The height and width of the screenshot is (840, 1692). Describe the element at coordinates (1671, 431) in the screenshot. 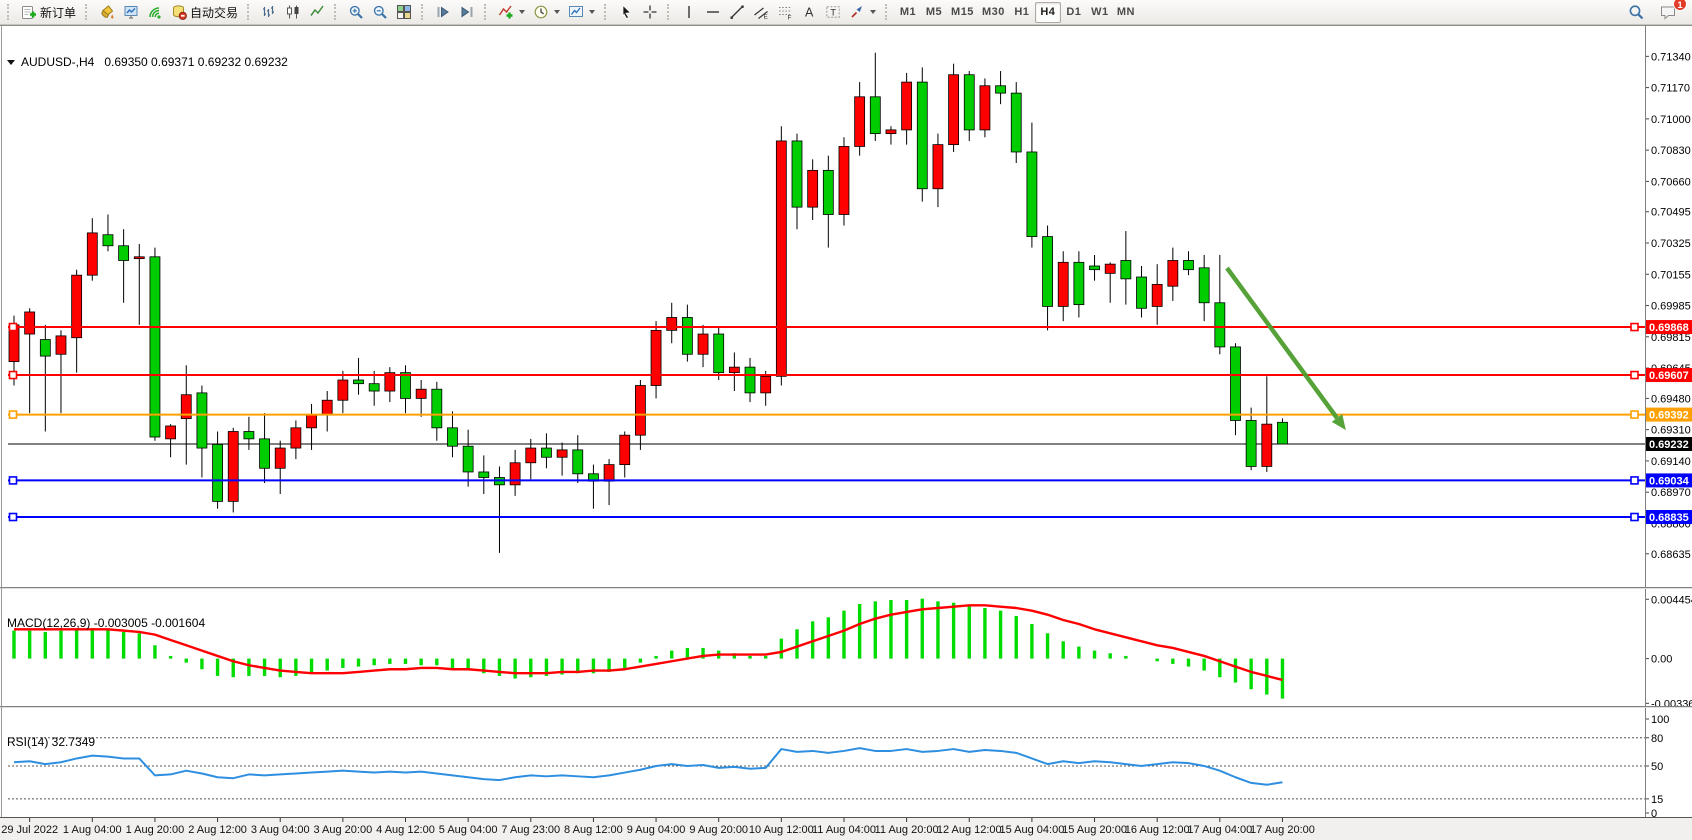

I see `svg-text: 0.69310` at that location.